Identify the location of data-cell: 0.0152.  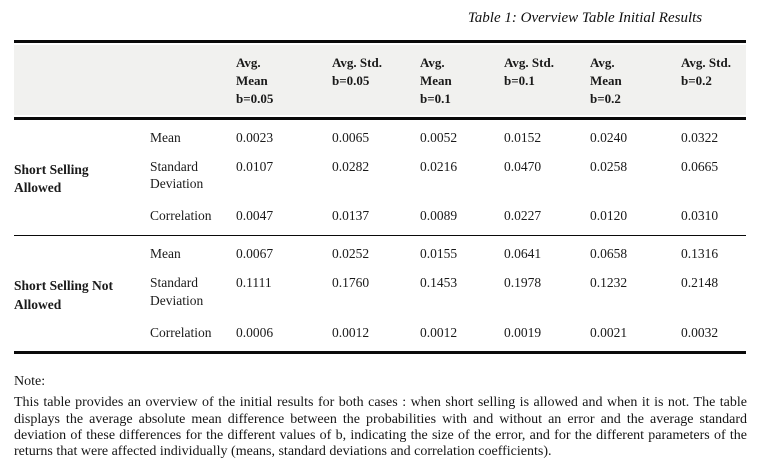
(523, 137).